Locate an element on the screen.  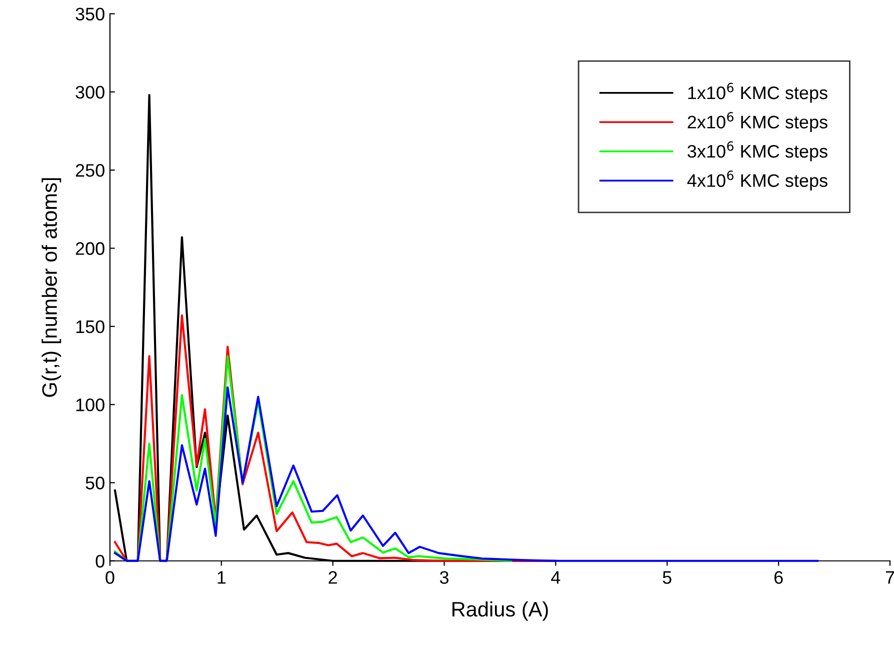
x-tick-label: 4 is located at coordinates (555, 577).